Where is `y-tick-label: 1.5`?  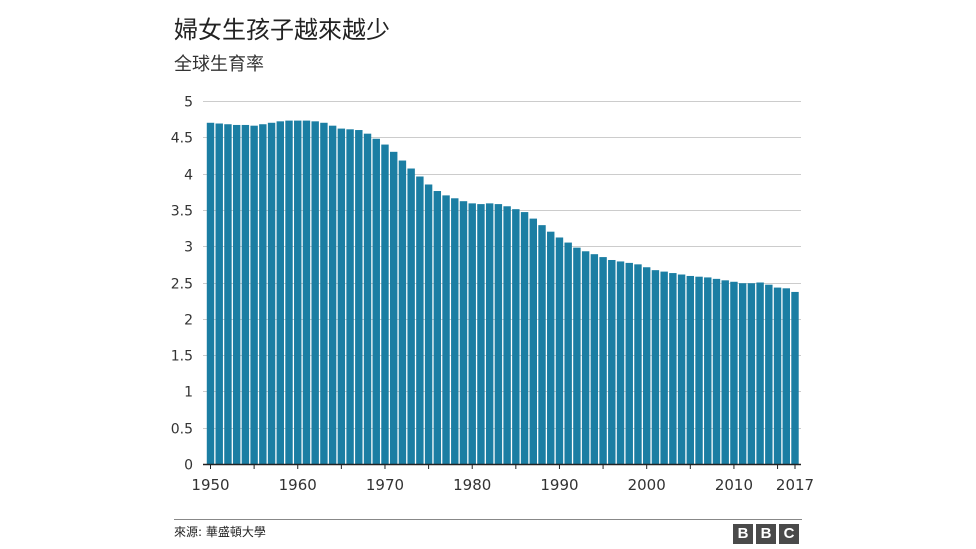
y-tick-label: 1.5 is located at coordinates (182, 357).